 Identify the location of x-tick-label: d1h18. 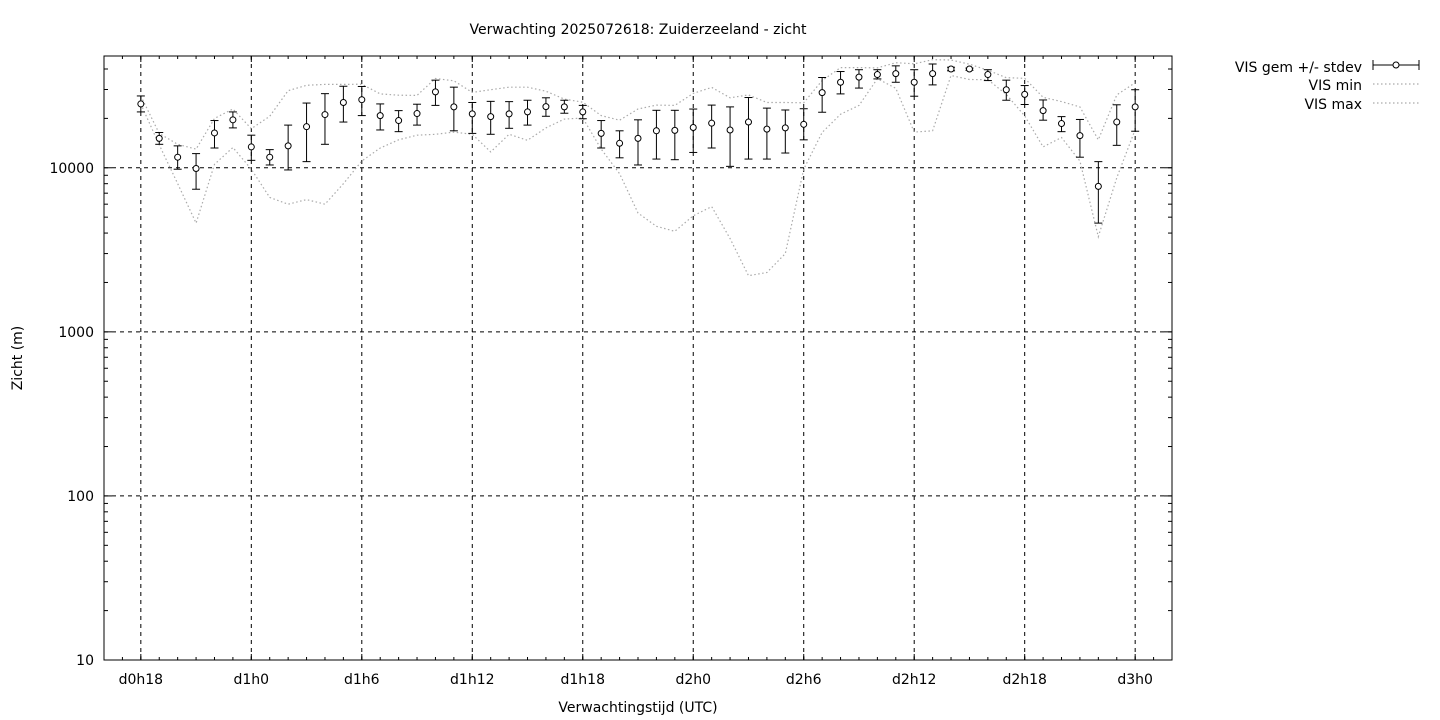
(583, 680).